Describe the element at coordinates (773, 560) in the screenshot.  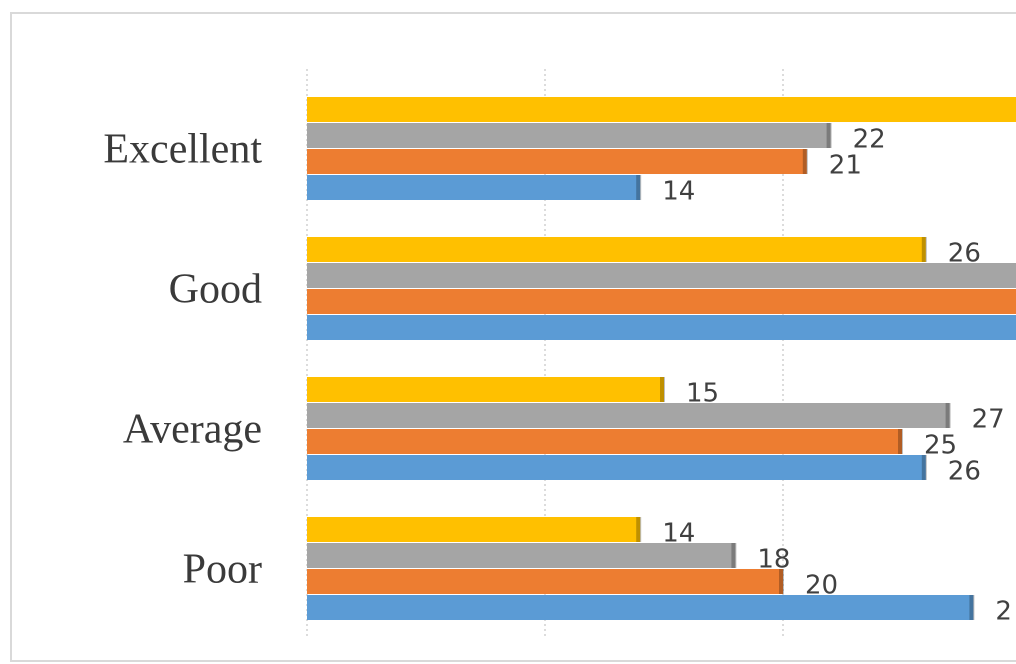
I see `data-label: 18` at that location.